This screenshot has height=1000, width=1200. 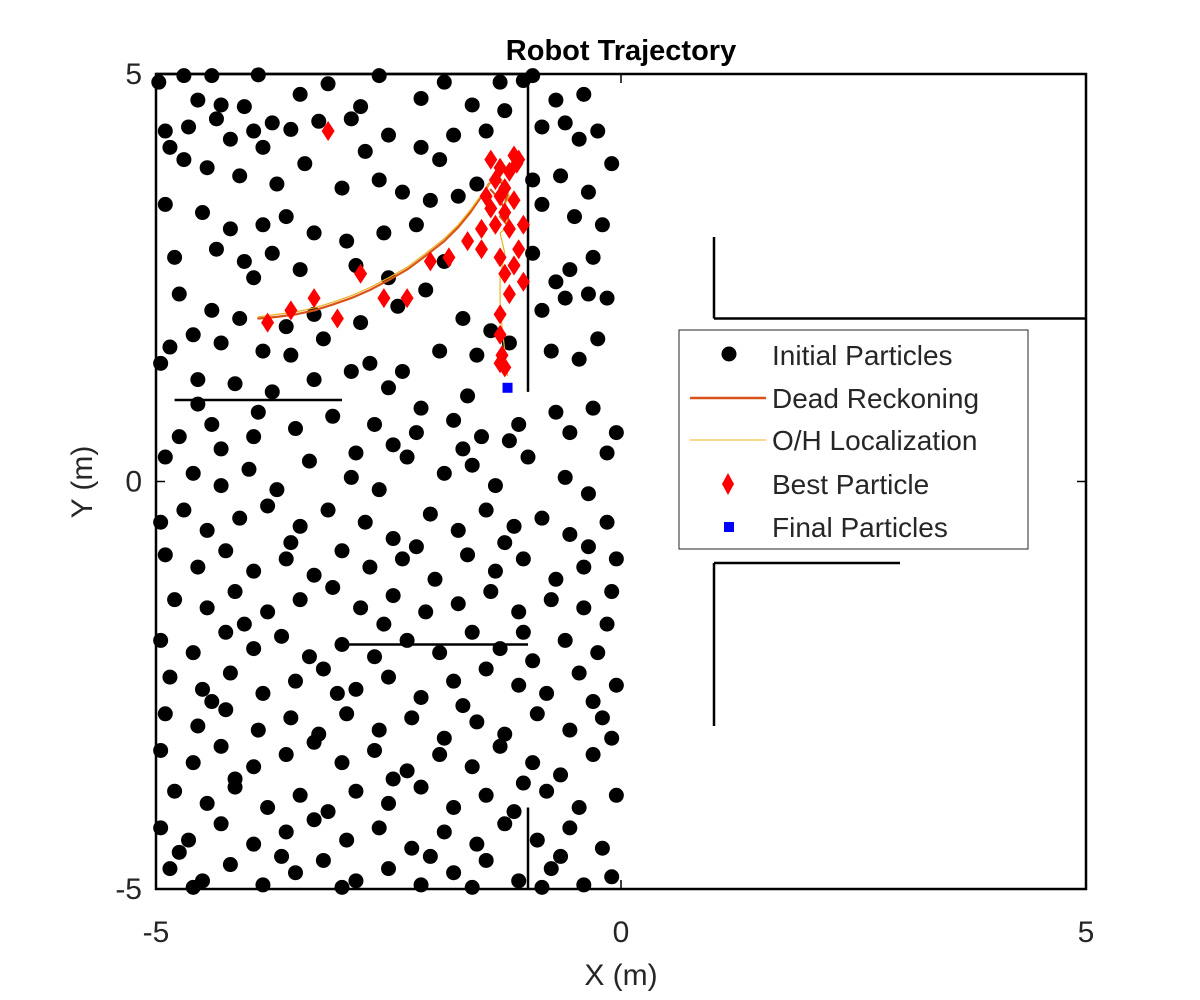 I want to click on legend-marker-initial-particles, so click(x=729, y=354).